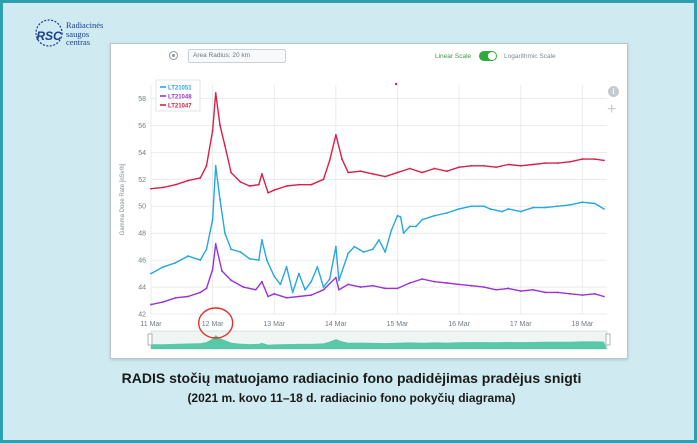  What do you see at coordinates (142, 153) in the screenshot?
I see `y-tick-label: 54` at bounding box center [142, 153].